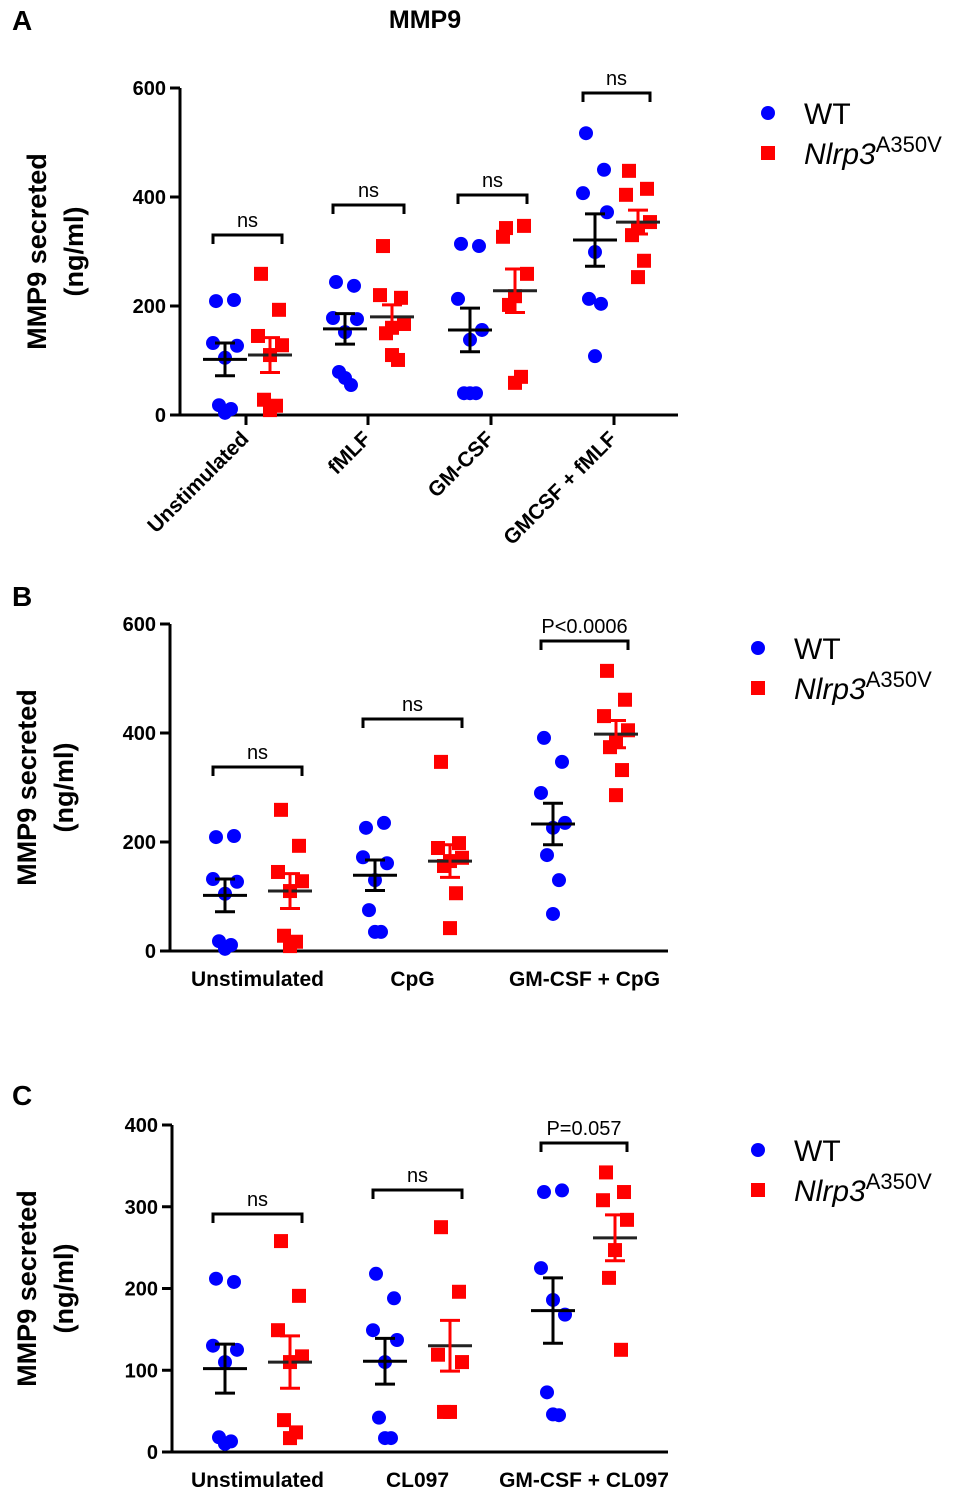 The image size is (957, 1494). What do you see at coordinates (141, 1371) in the screenshot?
I see `y-tick-label: 100` at bounding box center [141, 1371].